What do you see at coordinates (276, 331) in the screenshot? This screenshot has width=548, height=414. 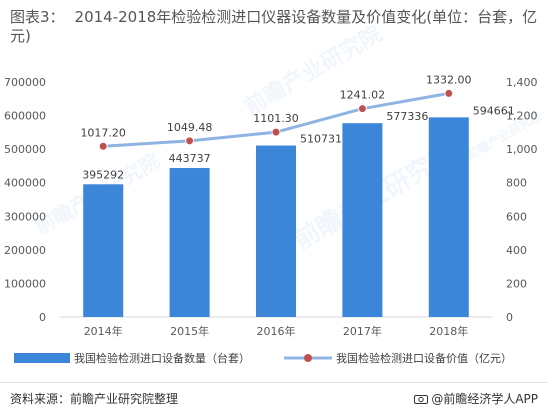 I see `x-axis-tick-label: 2016年` at bounding box center [276, 331].